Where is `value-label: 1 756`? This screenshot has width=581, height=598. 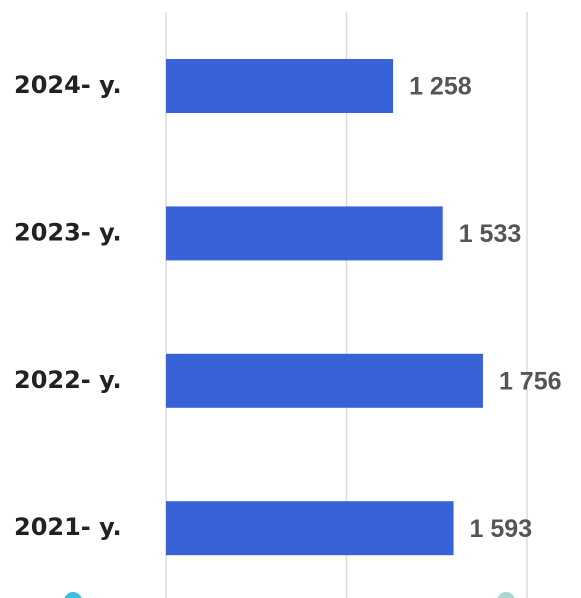
value-label: 1 756 is located at coordinates (530, 381).